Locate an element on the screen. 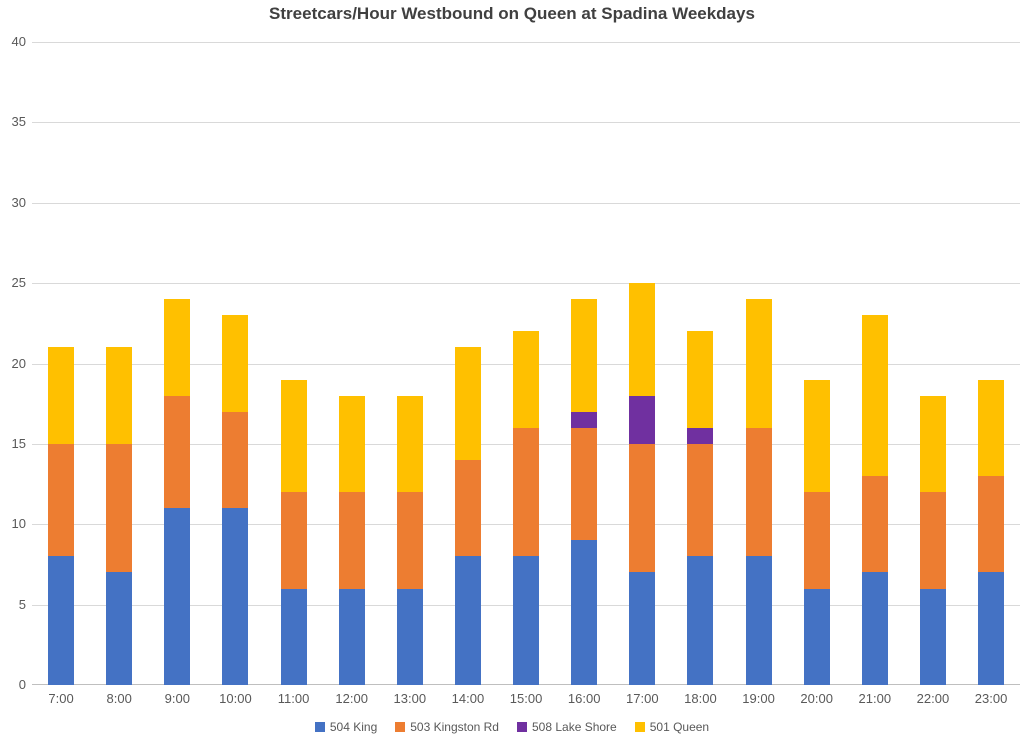 This screenshot has height=740, width=1024. legend-label: 508 Lake Shore is located at coordinates (574, 727).